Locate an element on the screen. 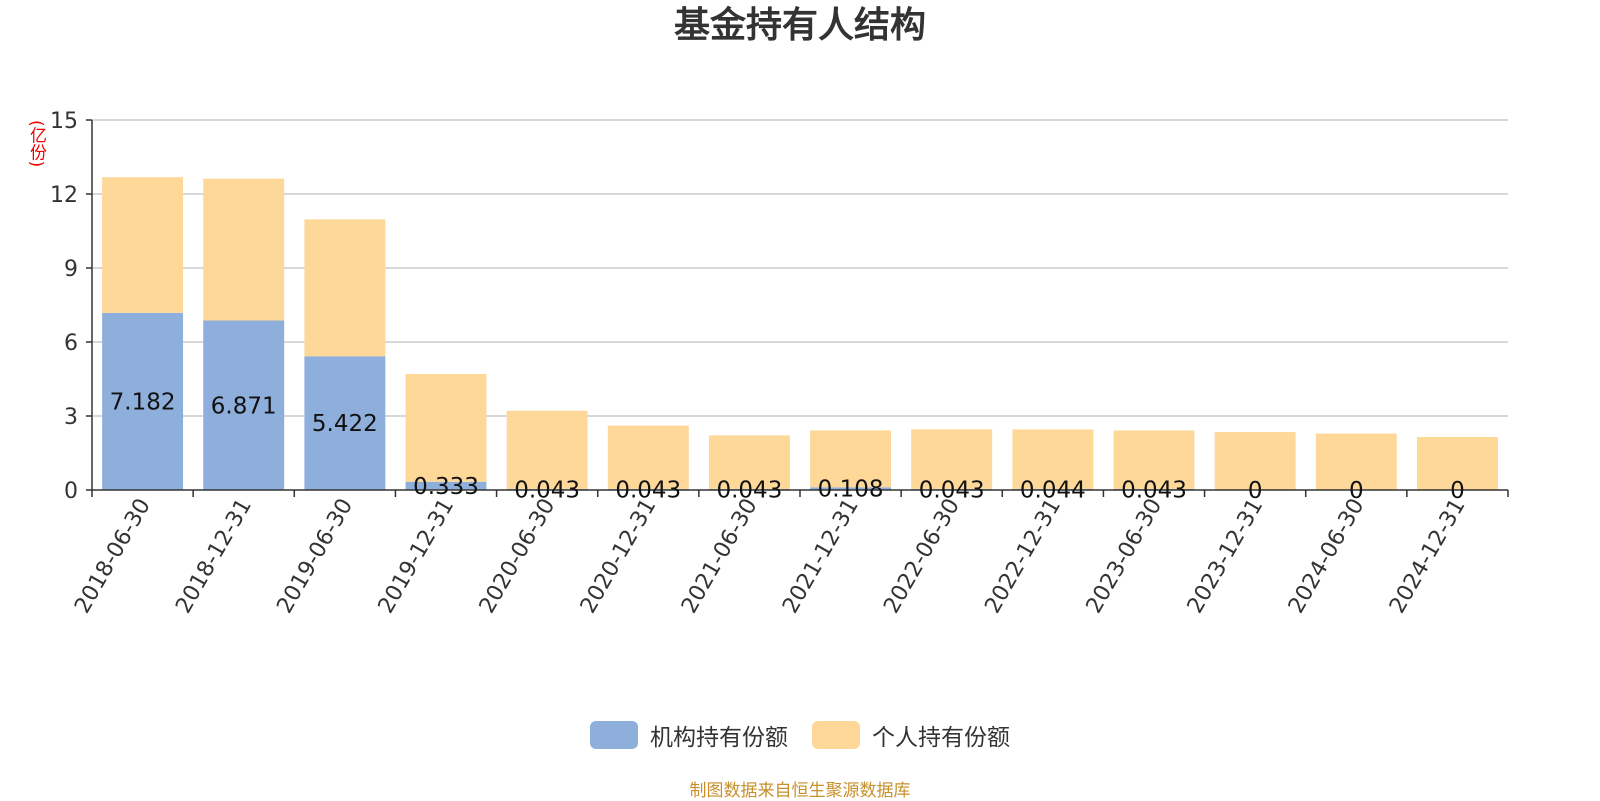 The height and width of the screenshot is (801, 1600). x-tick-label: 2024-12-31 is located at coordinates (1428, 556).